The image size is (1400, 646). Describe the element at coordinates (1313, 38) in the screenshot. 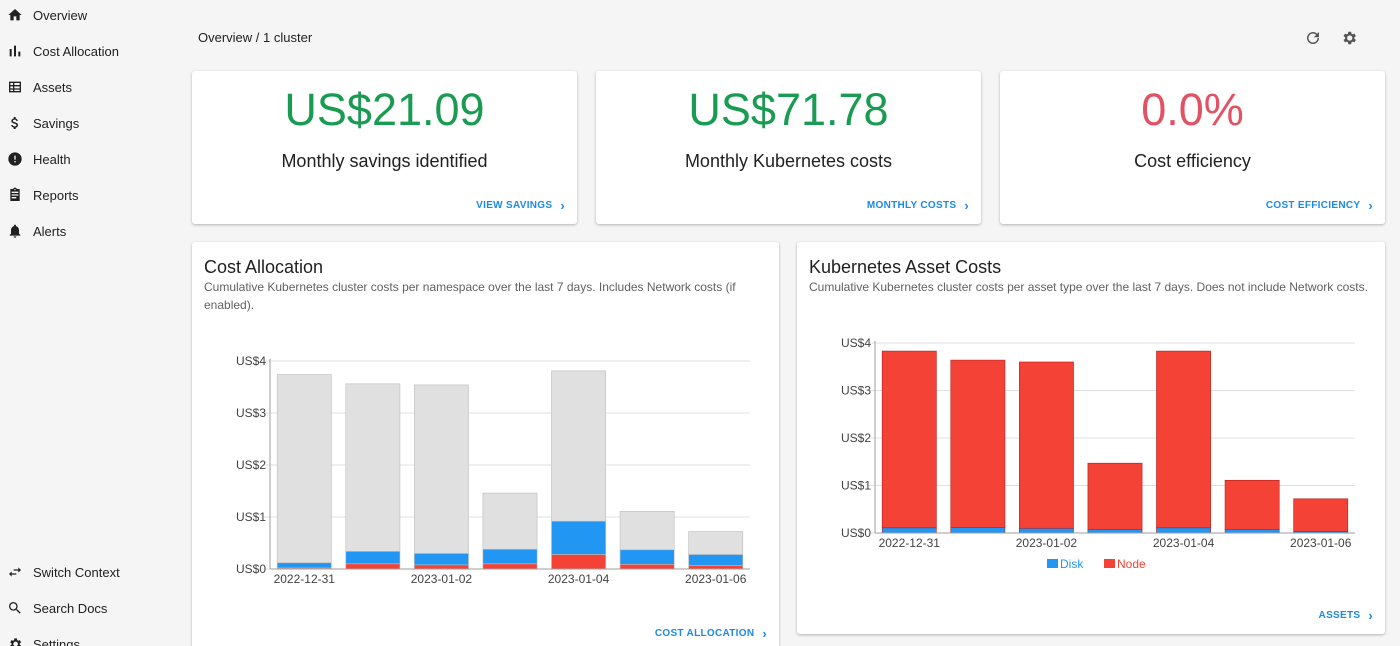

I see `refresh-icon` at that location.